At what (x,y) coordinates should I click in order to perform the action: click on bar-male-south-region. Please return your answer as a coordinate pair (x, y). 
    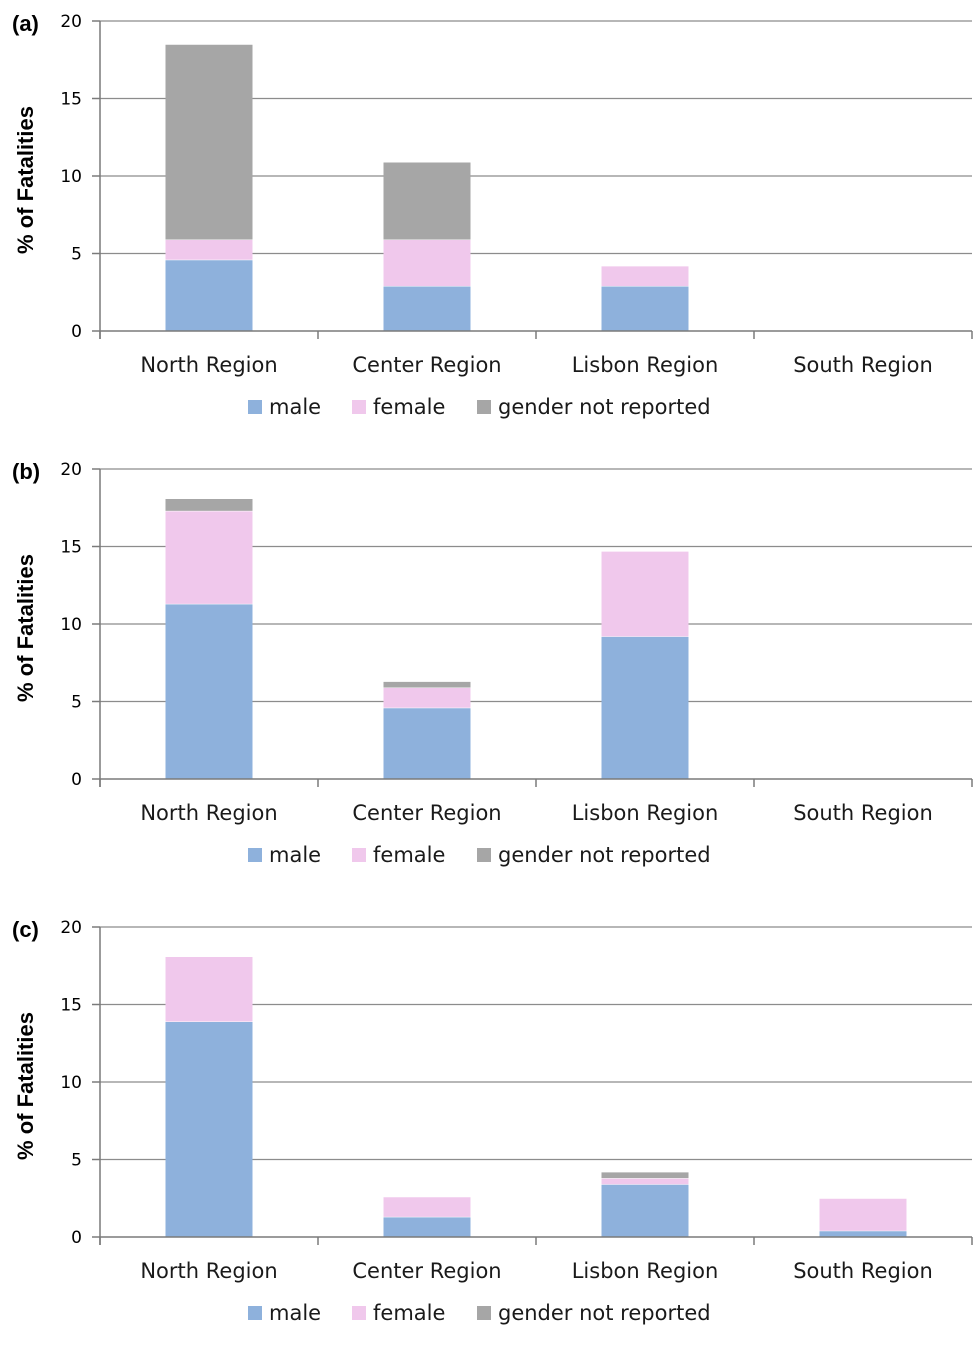
    Looking at the image, I should click on (863, 1233).